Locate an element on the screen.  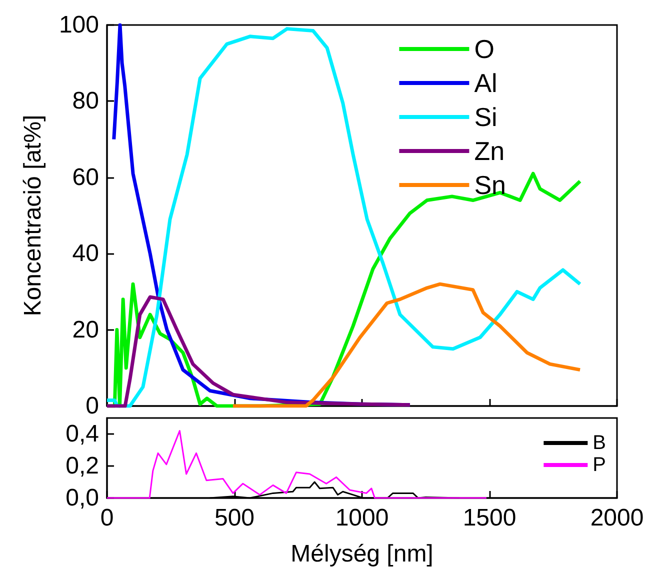
x-tick-label: 1000 is located at coordinates (362, 518).